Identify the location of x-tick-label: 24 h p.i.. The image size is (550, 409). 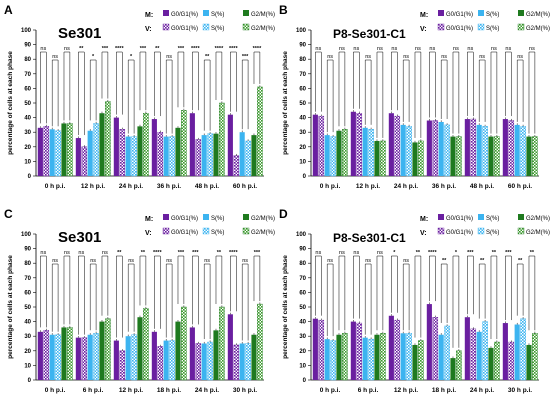
(207, 390).